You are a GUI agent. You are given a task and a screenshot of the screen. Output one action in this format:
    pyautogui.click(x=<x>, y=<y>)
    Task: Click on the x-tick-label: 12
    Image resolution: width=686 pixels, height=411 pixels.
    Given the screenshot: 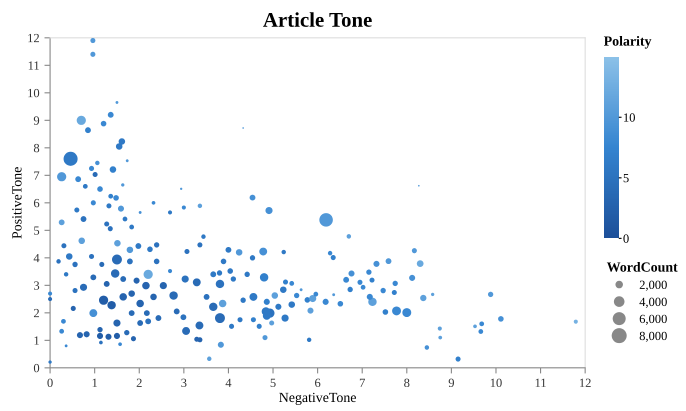 What is the action you would take?
    pyautogui.click(x=585, y=382)
    